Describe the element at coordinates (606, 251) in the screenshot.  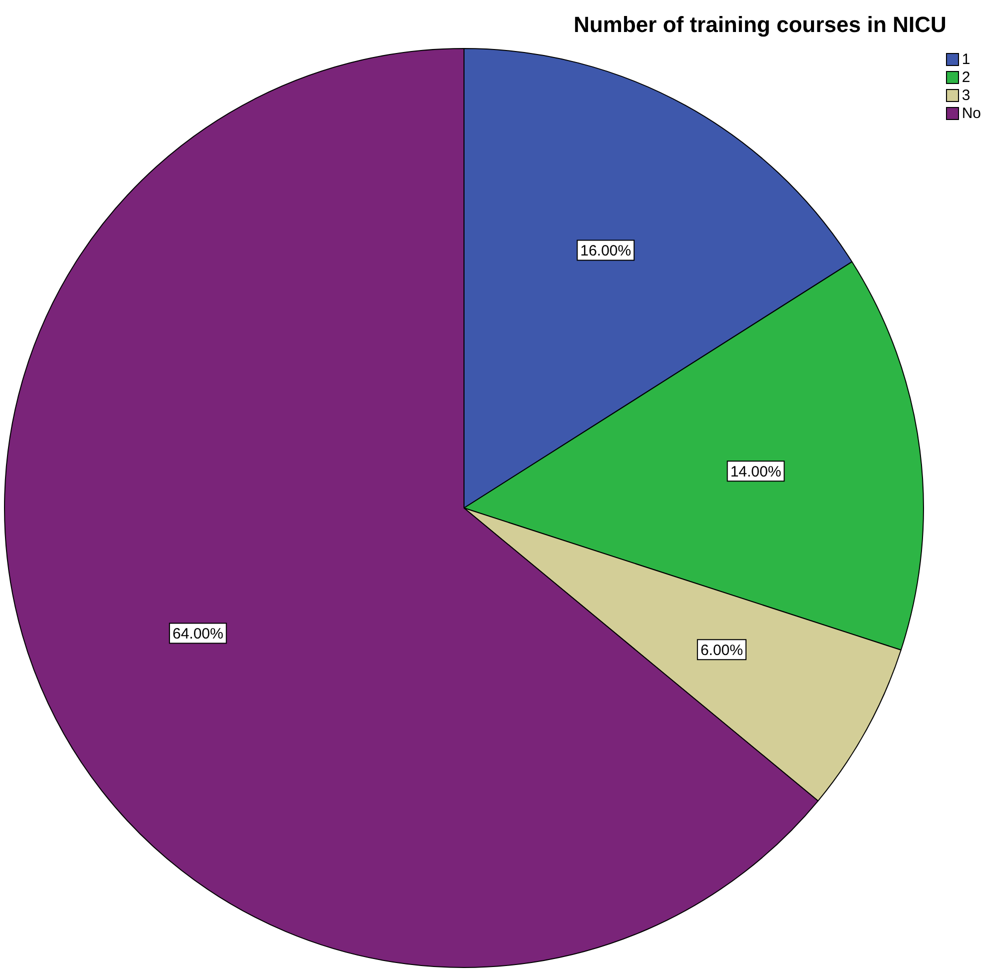
I see `data-label: 16.00%` at that location.